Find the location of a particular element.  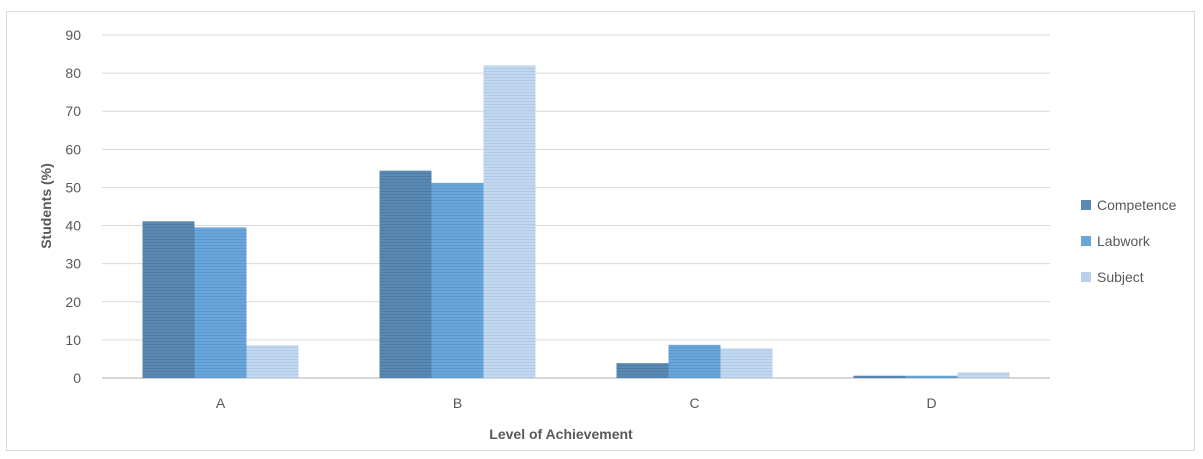

legend-label-competence: Competence is located at coordinates (1137, 205).